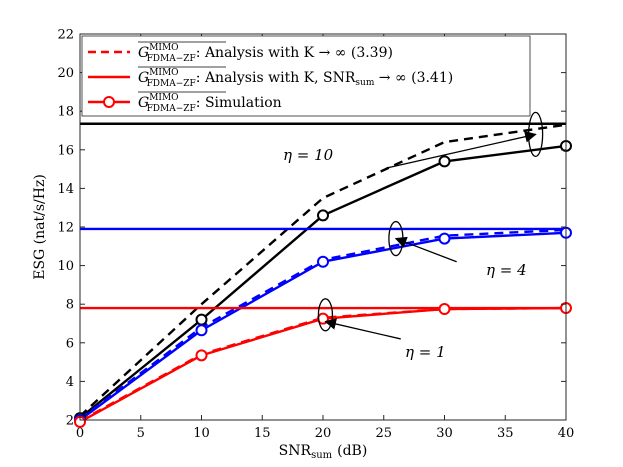  What do you see at coordinates (265, 53) in the screenshot?
I see `legend-text-1: GMIMO FDMA−ZF: Analysis with K → ∞ (3.39)` at bounding box center [265, 53].